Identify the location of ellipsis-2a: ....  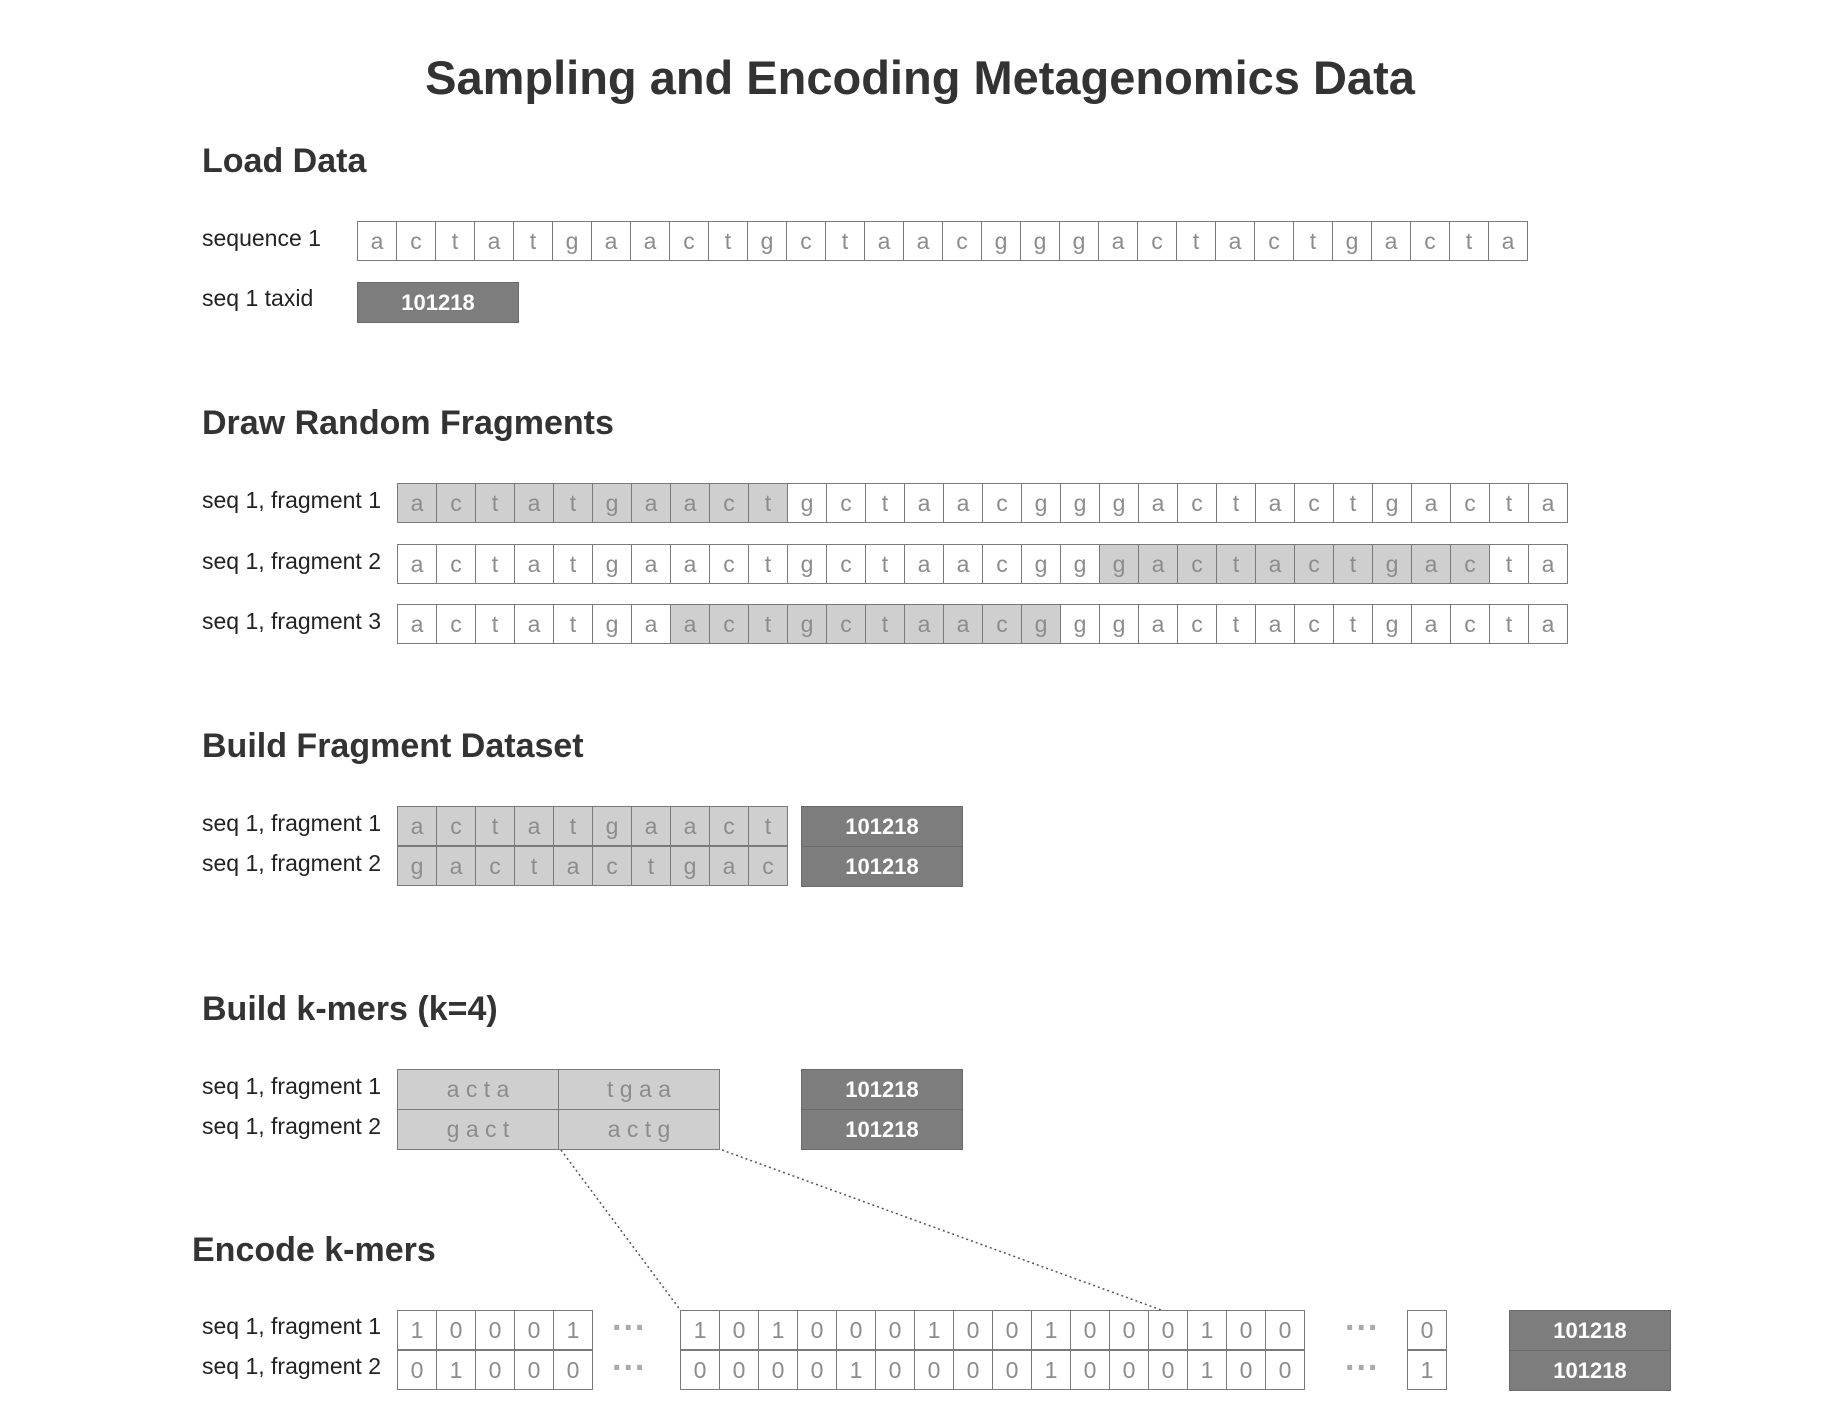
(629, 1359).